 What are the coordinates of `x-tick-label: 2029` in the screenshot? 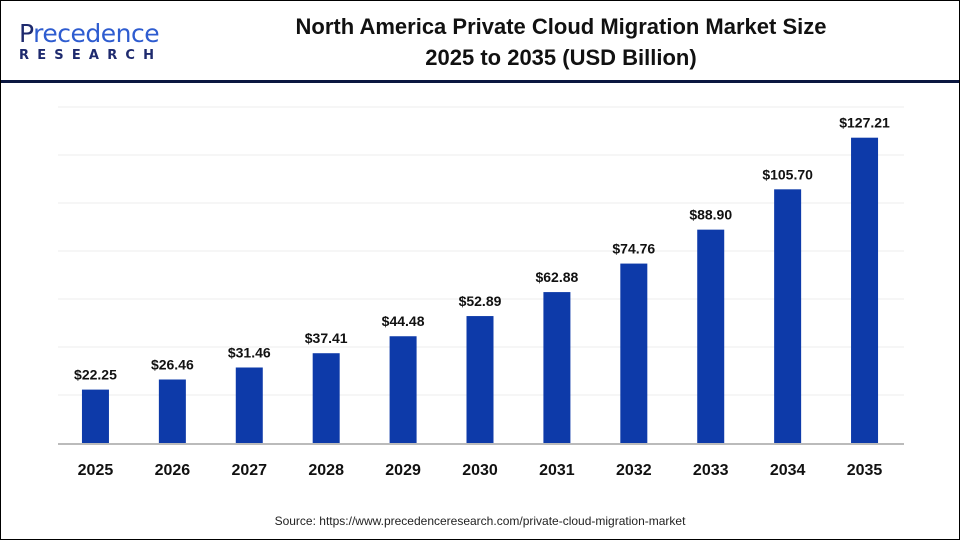 It's located at (403, 470).